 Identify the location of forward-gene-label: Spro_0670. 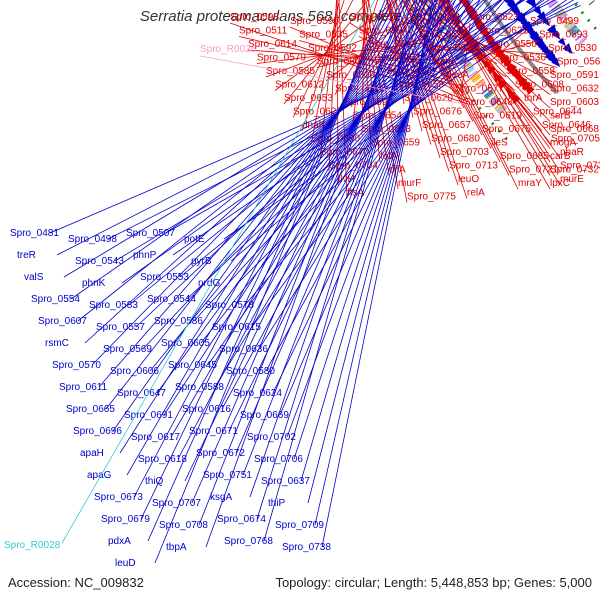
(344, 152).